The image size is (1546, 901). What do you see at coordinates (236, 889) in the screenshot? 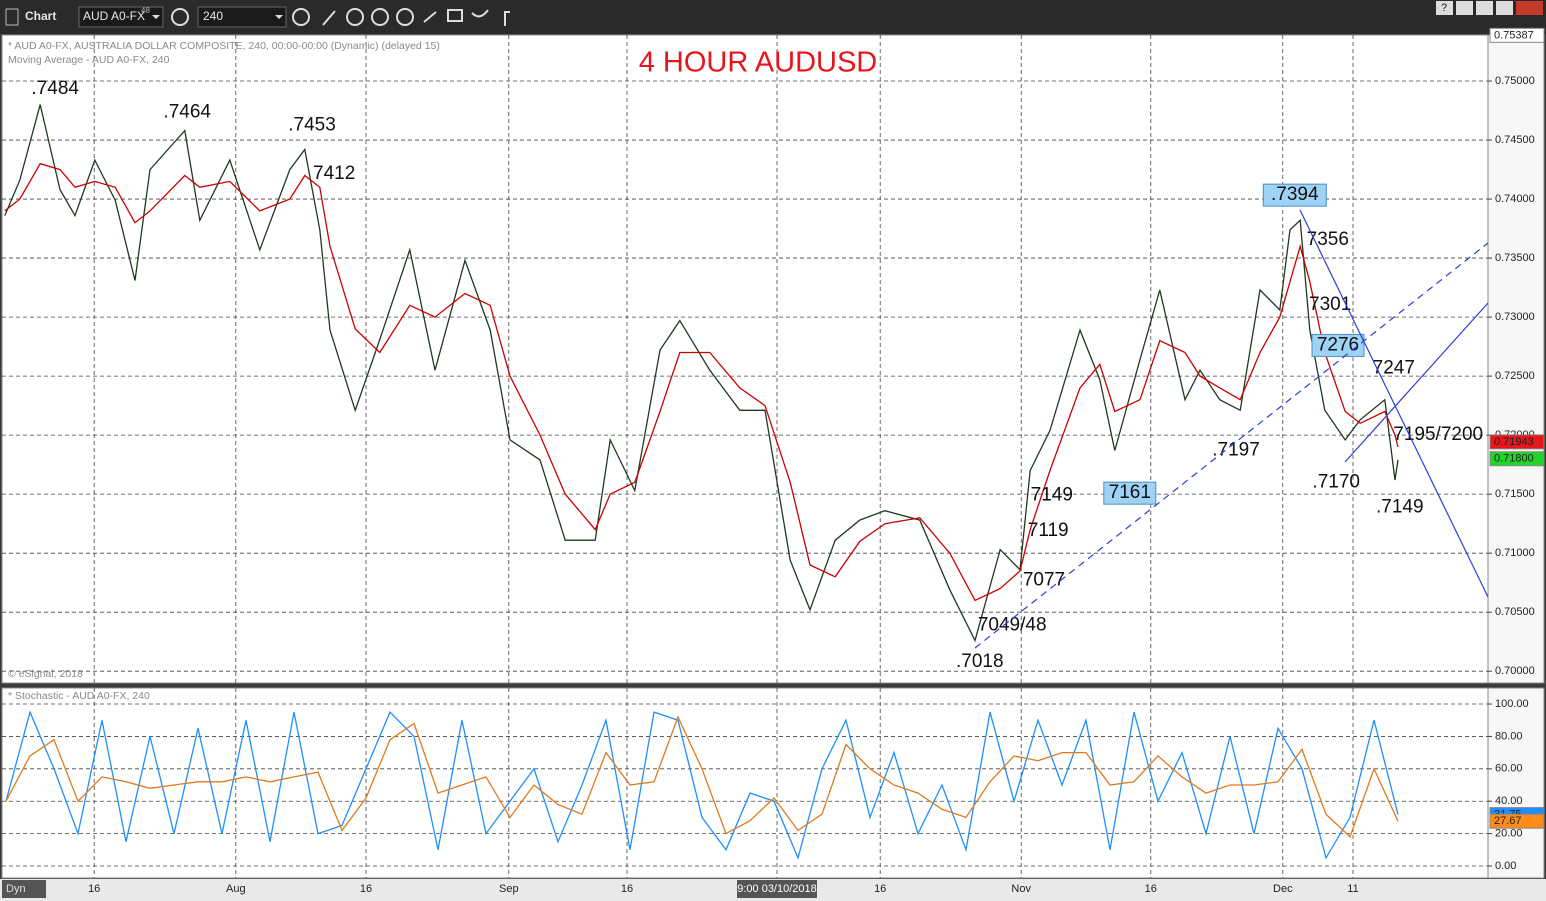
I see `x-tick-label: Aug` at bounding box center [236, 889].